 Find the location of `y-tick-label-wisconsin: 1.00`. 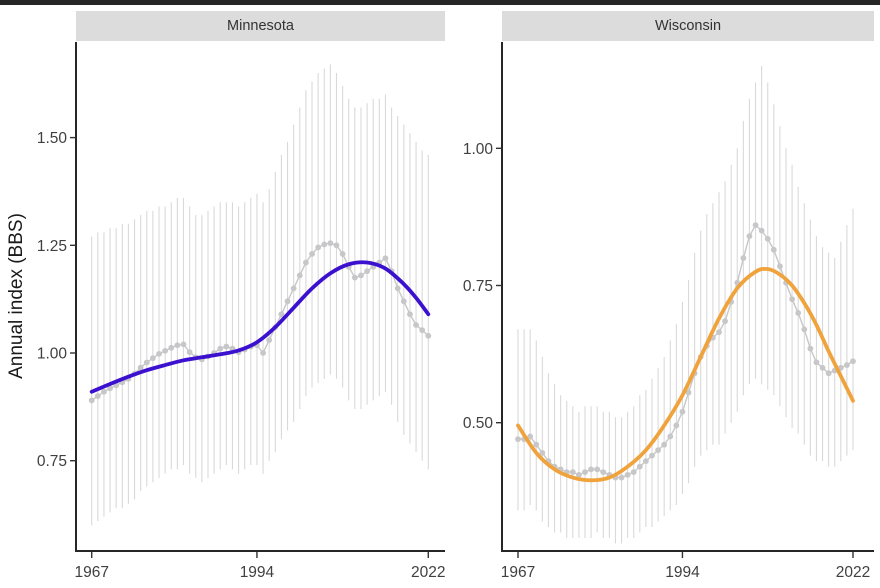

y-tick-label-wisconsin: 1.00 is located at coordinates (478, 149).